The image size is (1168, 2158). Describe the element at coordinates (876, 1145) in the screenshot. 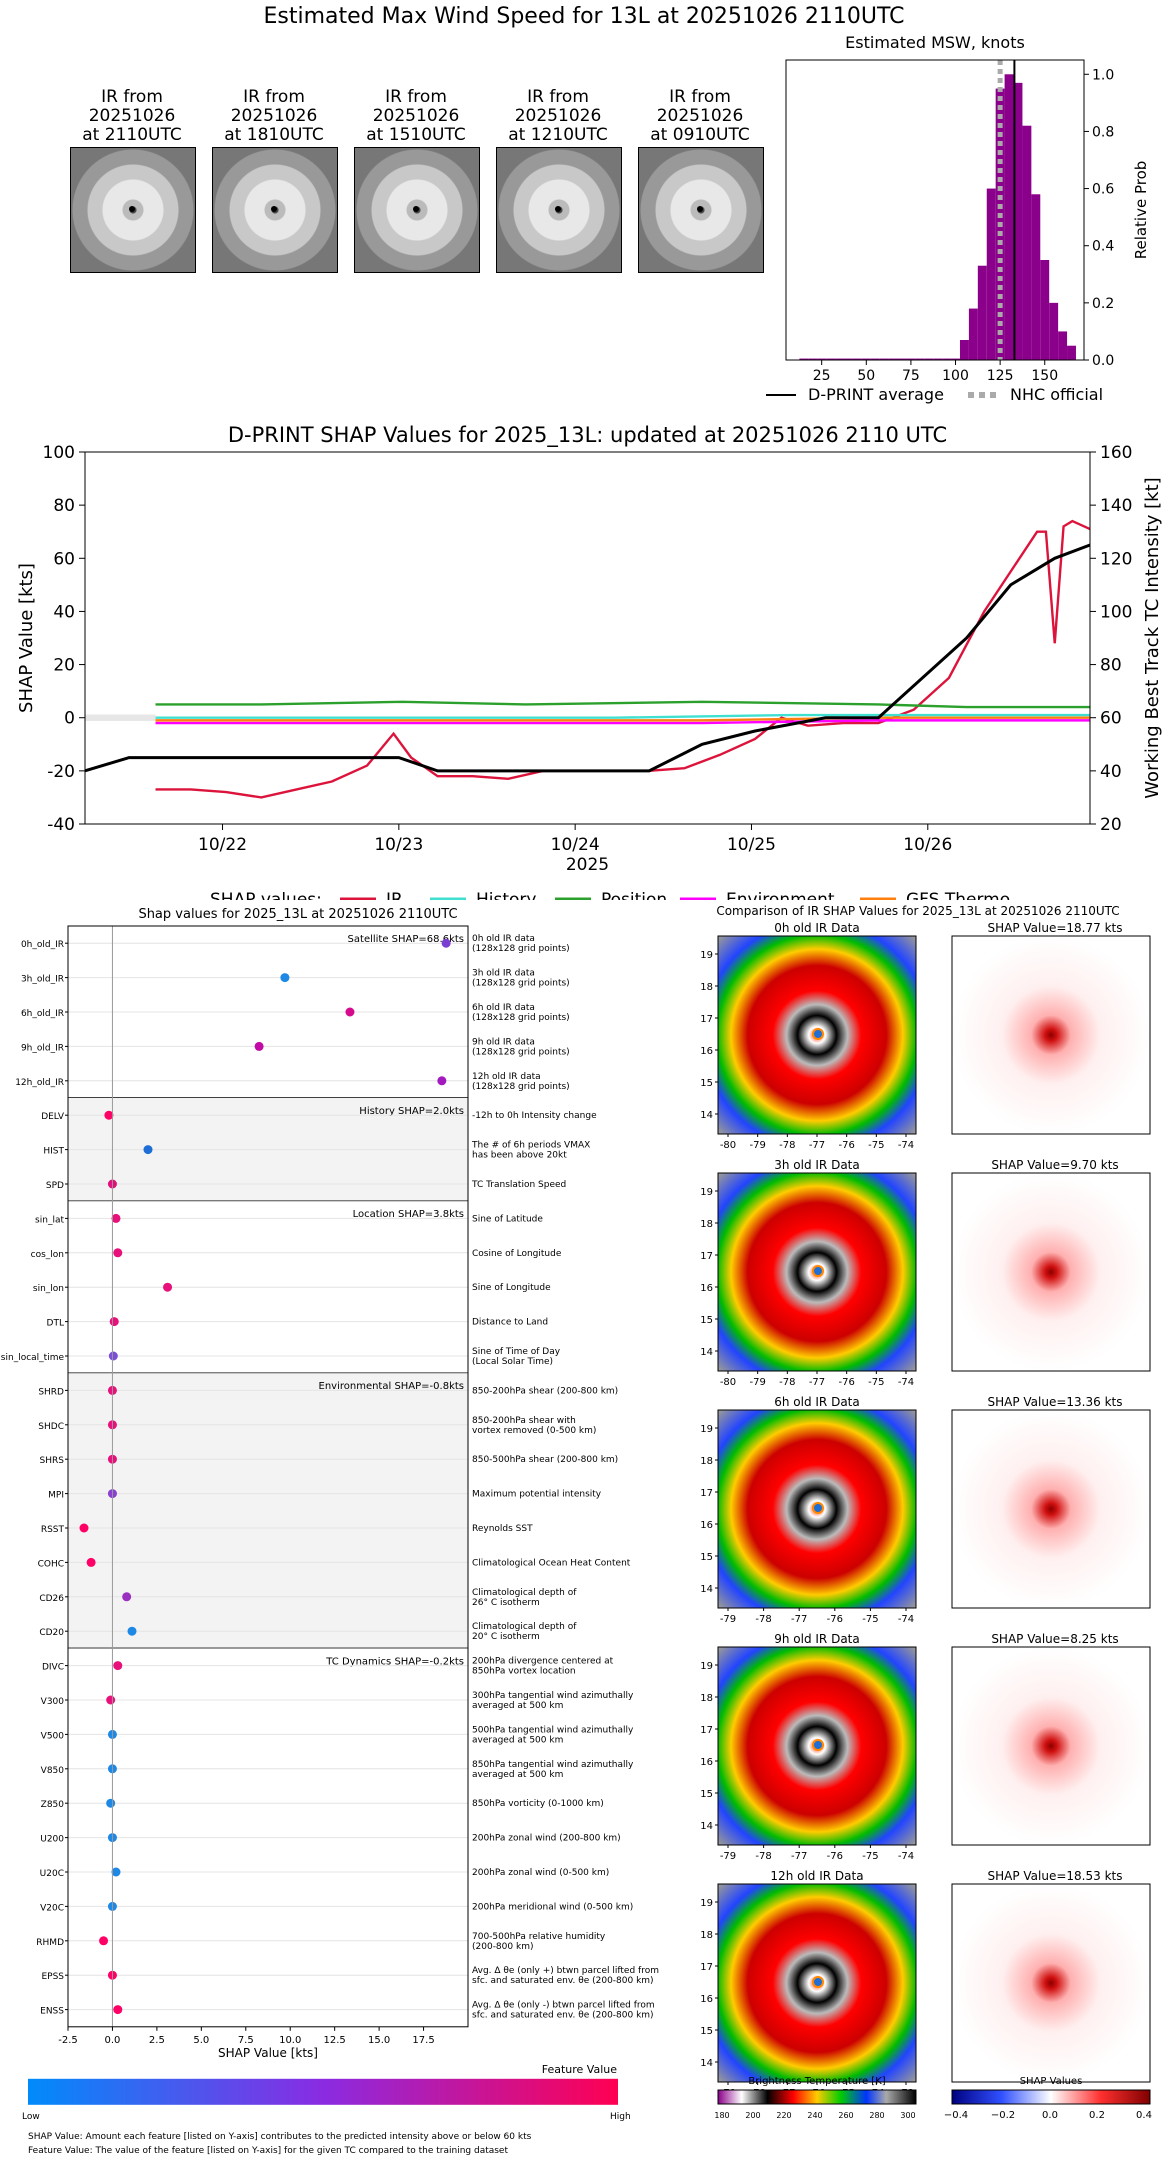

I see `x-tick-label: -75` at that location.